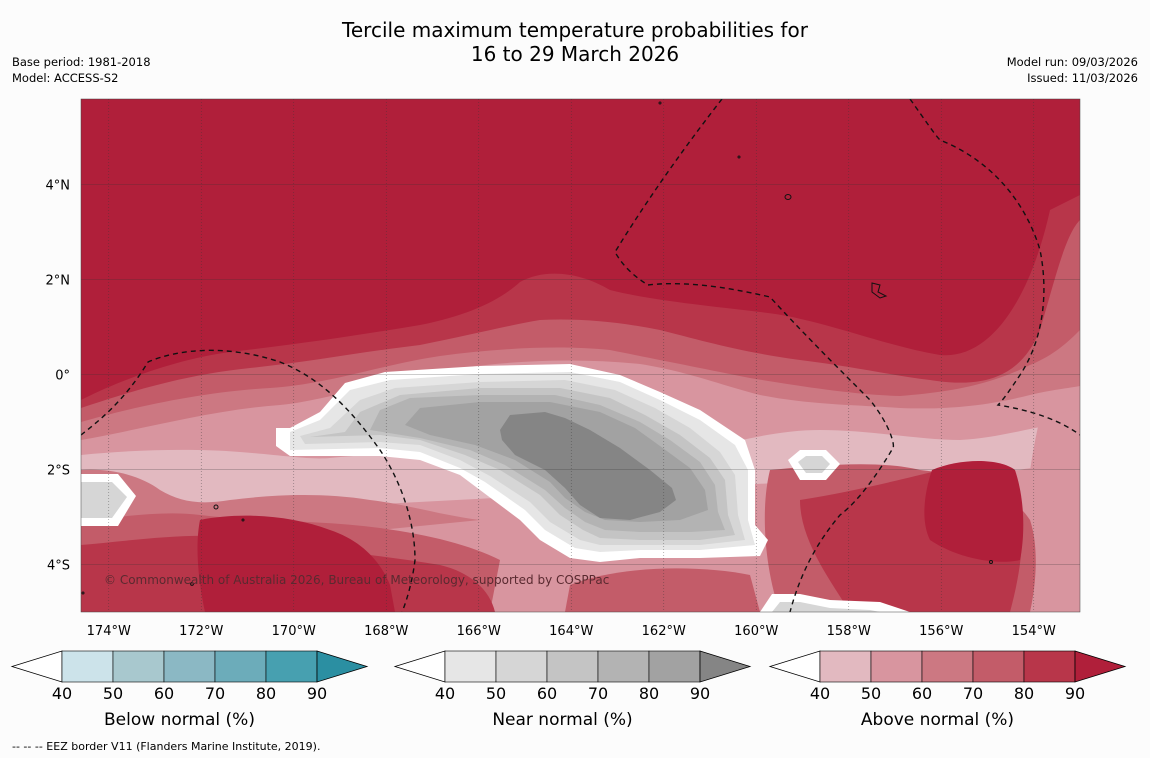 The width and height of the screenshot is (1150, 758). What do you see at coordinates (109, 631) in the screenshot?
I see `longitude-label: 174°W` at bounding box center [109, 631].